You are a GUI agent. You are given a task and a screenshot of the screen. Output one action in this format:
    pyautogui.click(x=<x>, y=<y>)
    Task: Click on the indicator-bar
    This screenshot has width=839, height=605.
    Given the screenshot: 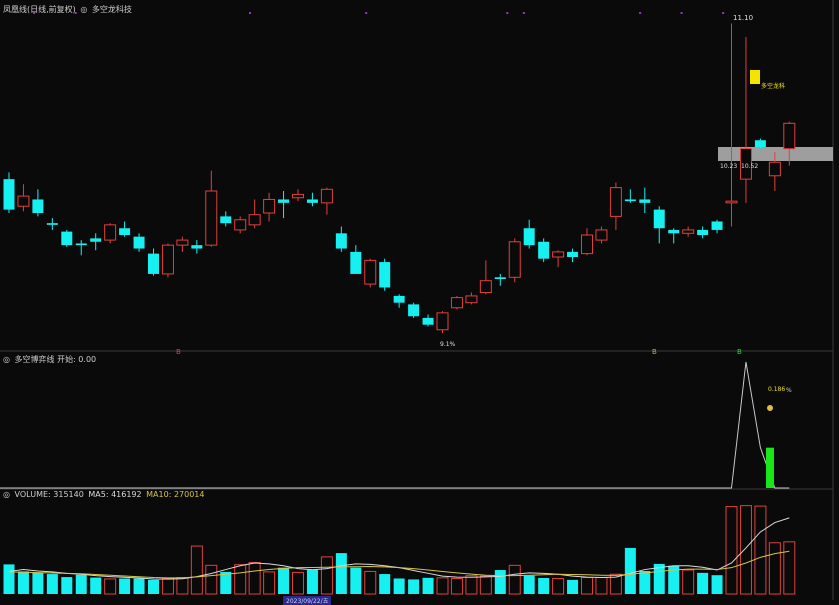 What is the action you would take?
    pyautogui.click(x=770, y=467)
    